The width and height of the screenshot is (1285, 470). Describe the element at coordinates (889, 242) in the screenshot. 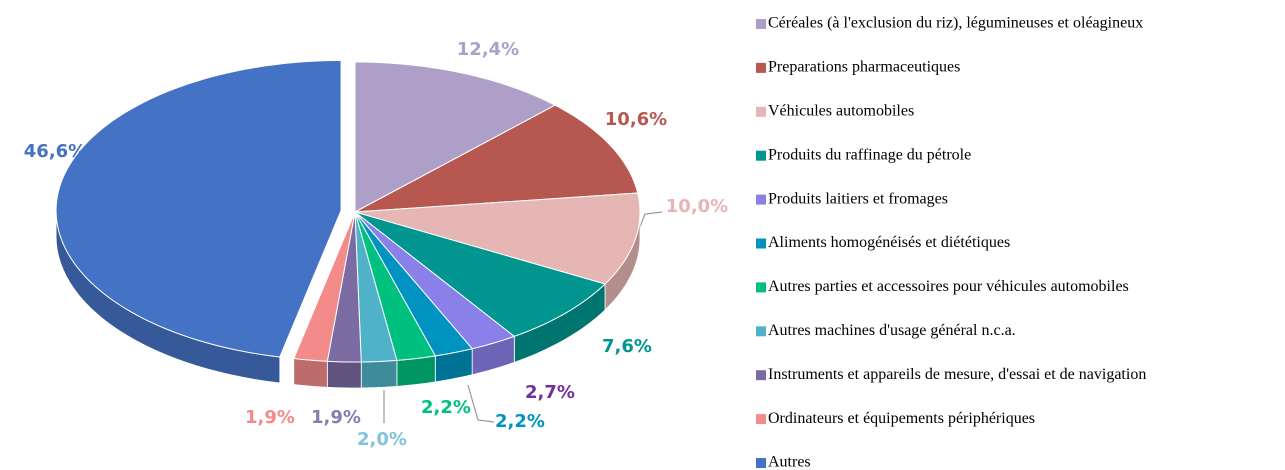

I see `legend-label: Aliments homogénéisés et diététiques` at that location.